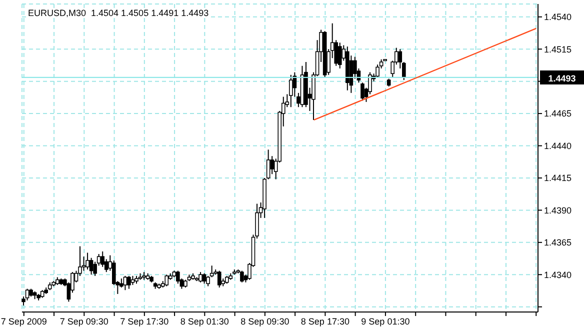 The width and height of the screenshot is (584, 332). What do you see at coordinates (325, 321) in the screenshot?
I see `x-tick-label: 8 Sep 17:30` at bounding box center [325, 321].